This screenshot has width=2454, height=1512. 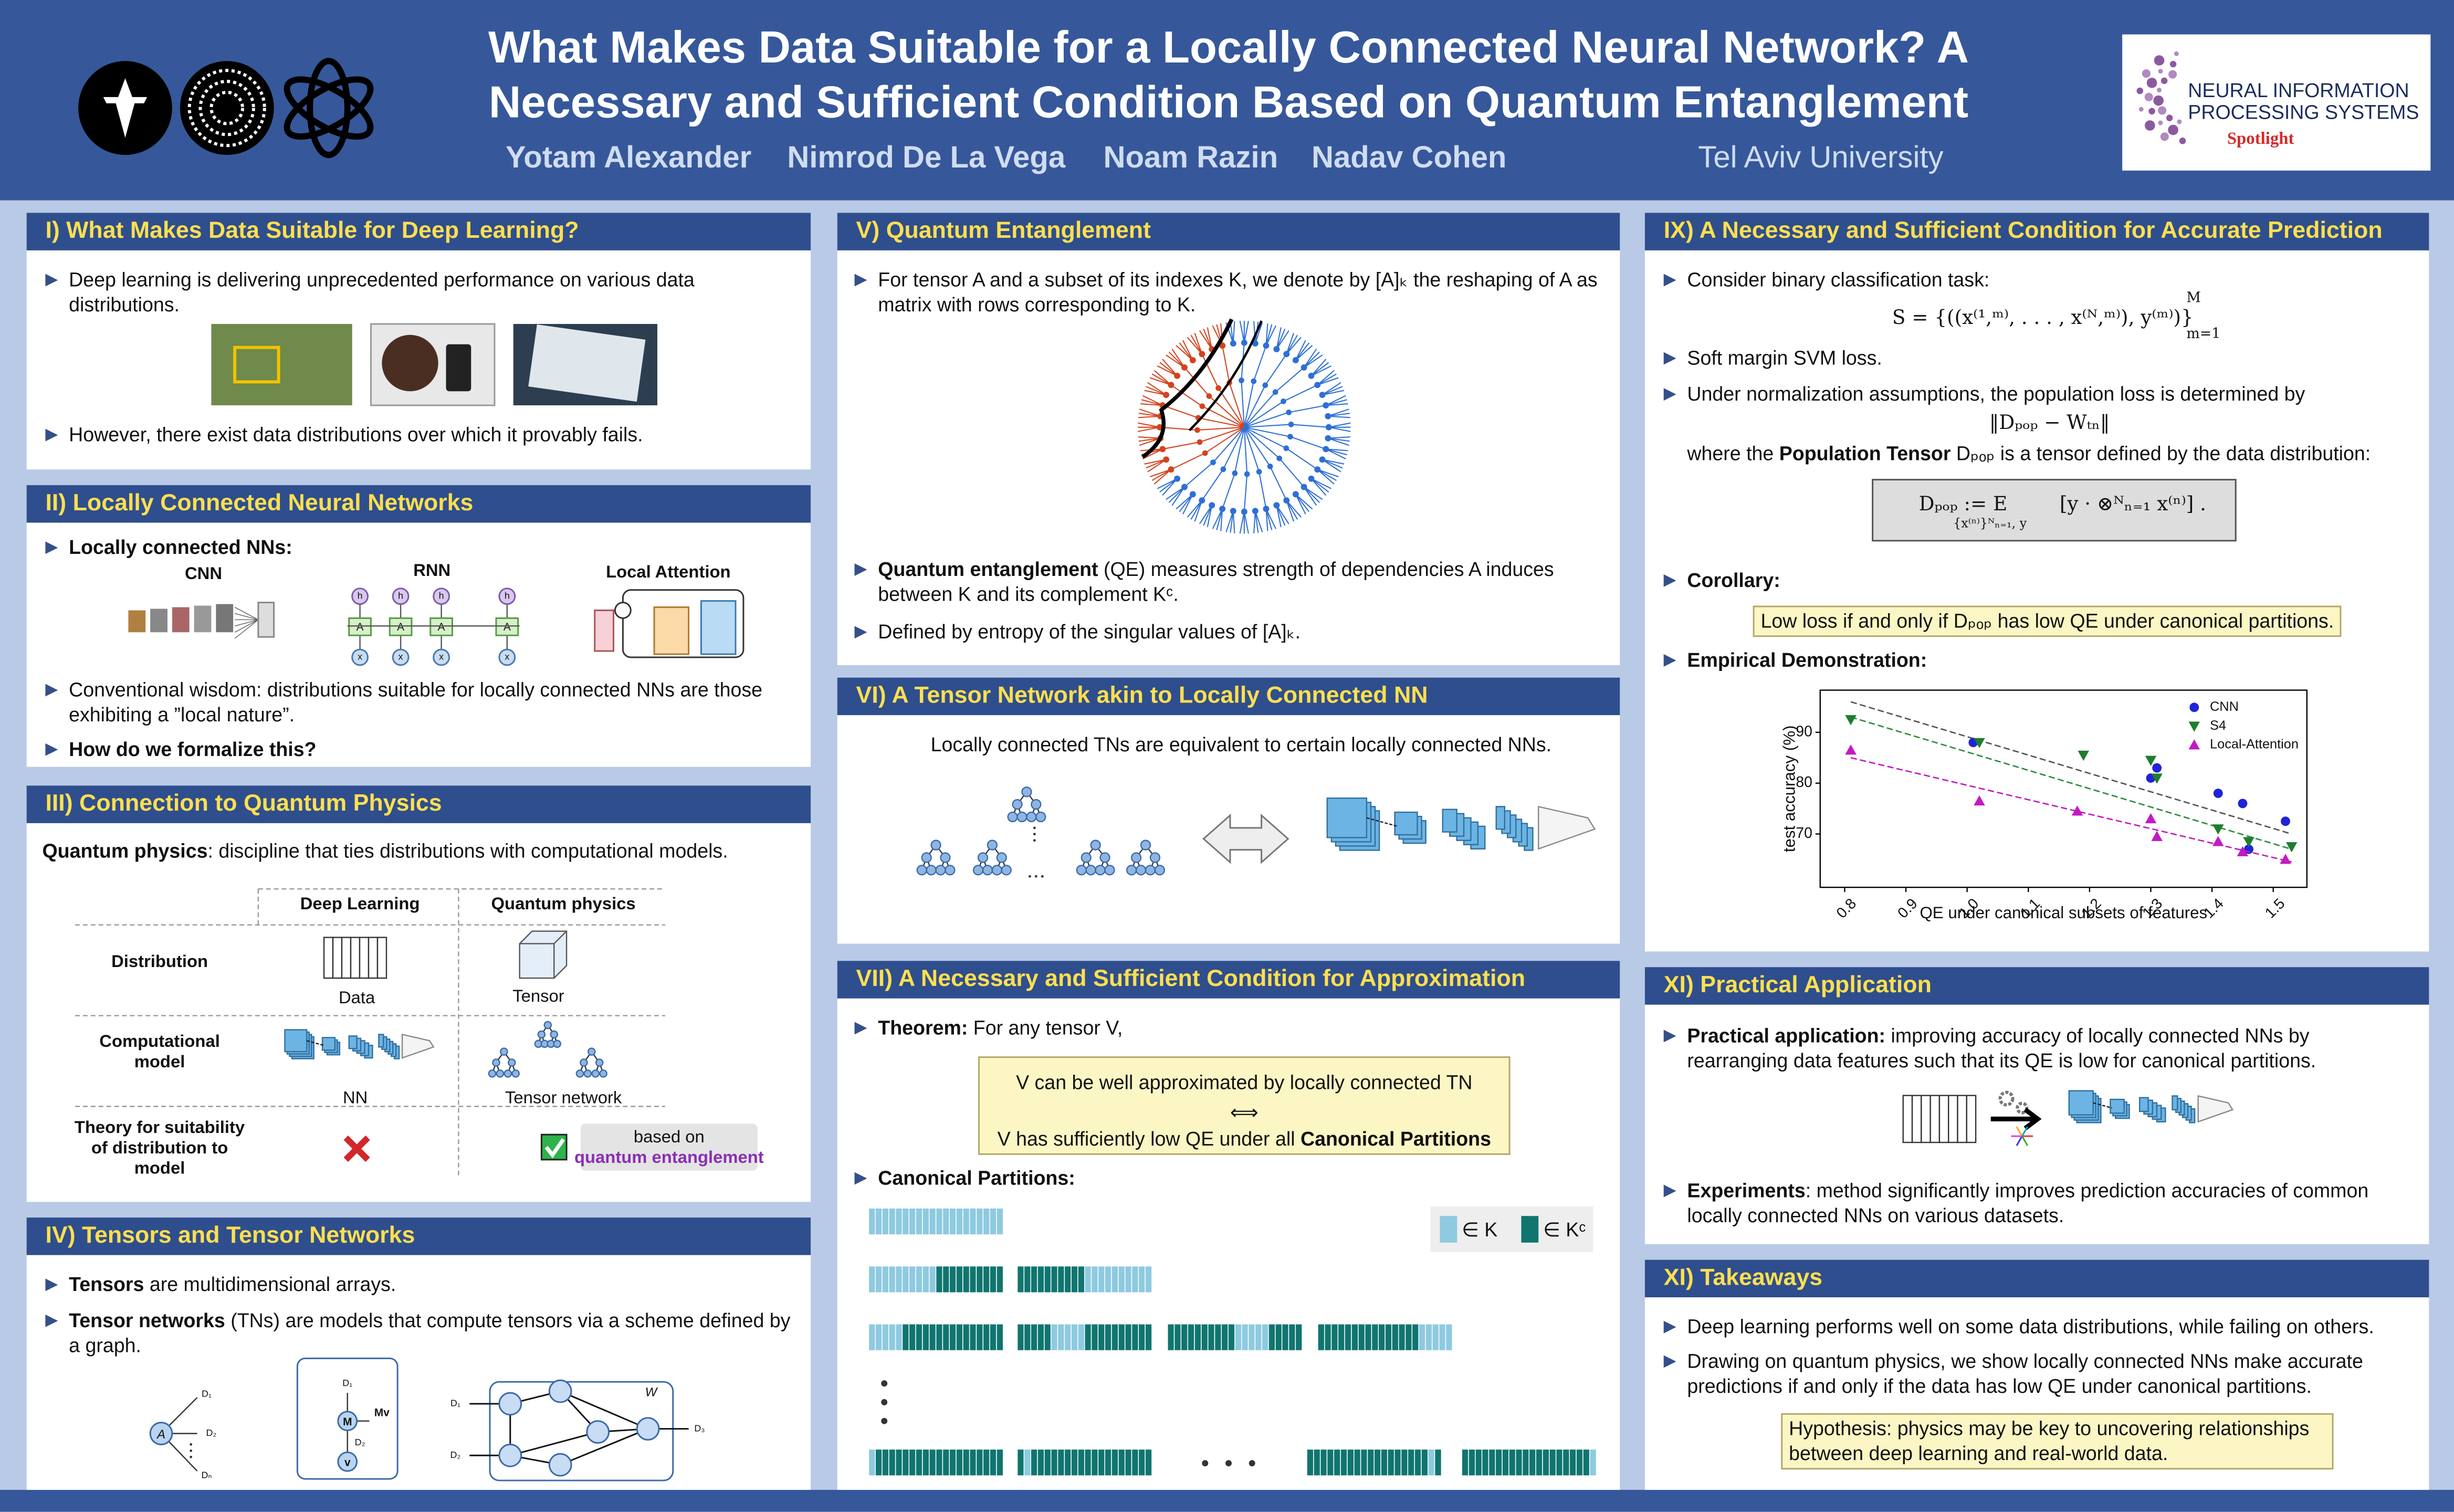 I want to click on badge-text: PROCESSING SYSTEMS, so click(x=2304, y=112).